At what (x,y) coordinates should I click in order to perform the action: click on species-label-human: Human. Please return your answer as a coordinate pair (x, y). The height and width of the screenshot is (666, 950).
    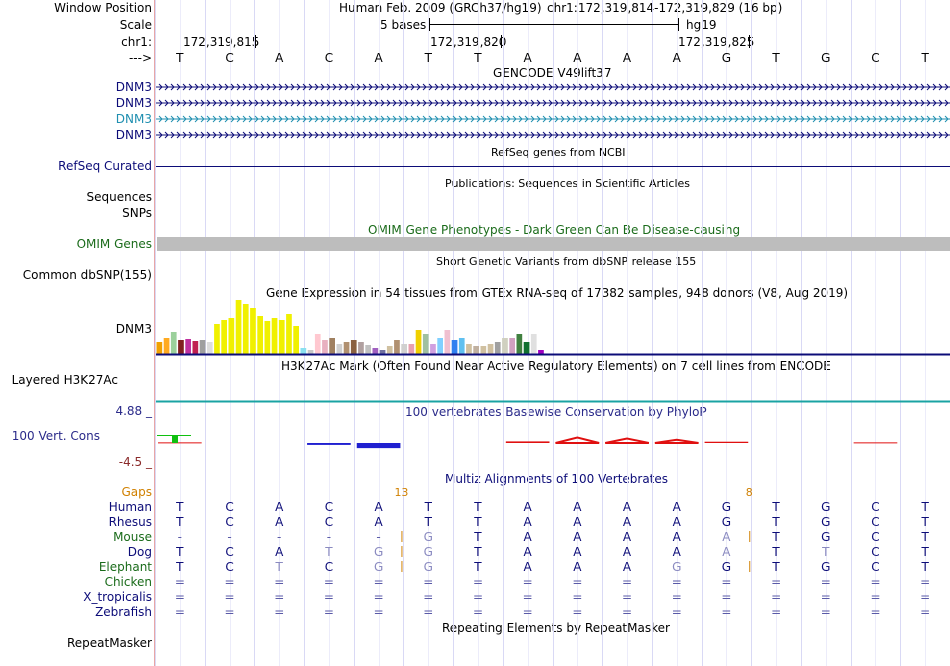
    Looking at the image, I should click on (130, 507).